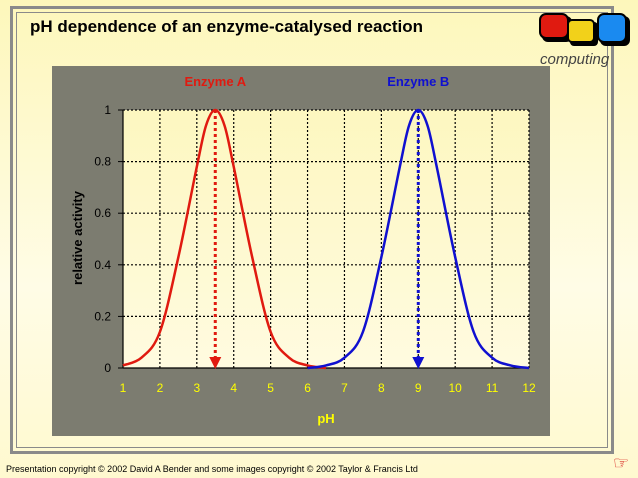  What do you see at coordinates (575, 59) in the screenshot?
I see `logo-text: computing` at bounding box center [575, 59].